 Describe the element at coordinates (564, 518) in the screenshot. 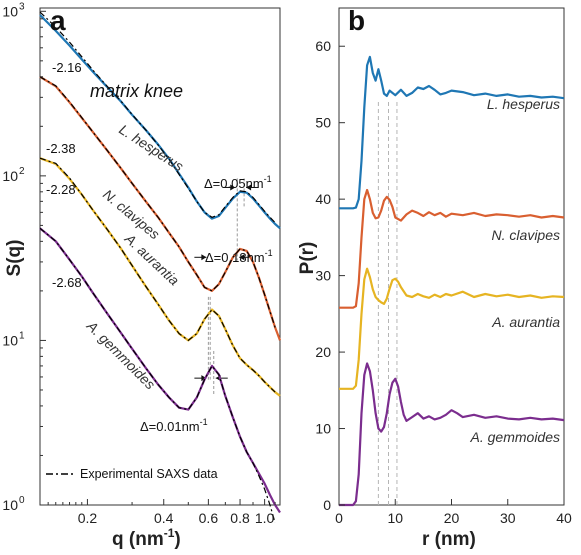

I see `x-tick-label-b-5: 40` at that location.